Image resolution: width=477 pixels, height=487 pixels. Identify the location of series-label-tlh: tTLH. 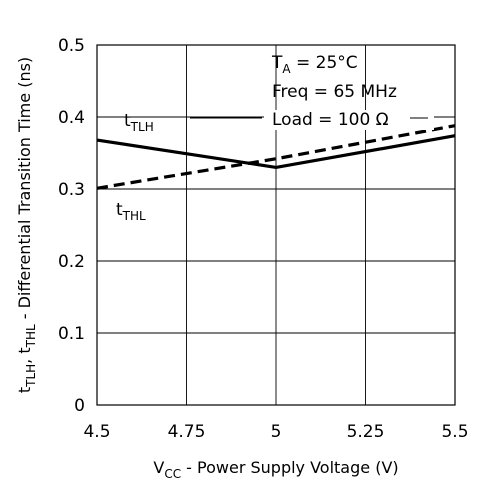
(139, 122).